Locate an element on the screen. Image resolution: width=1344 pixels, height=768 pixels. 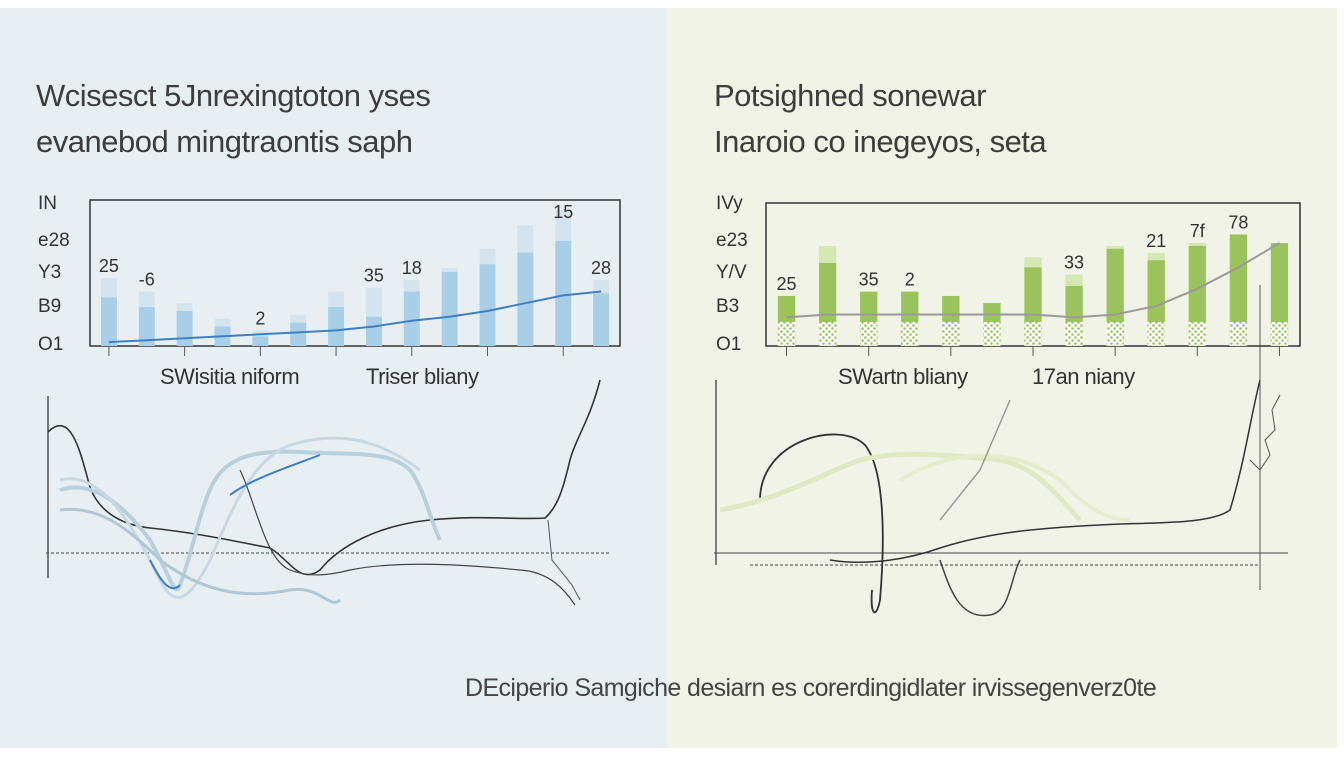
right-data-label: 33 is located at coordinates (1074, 263).